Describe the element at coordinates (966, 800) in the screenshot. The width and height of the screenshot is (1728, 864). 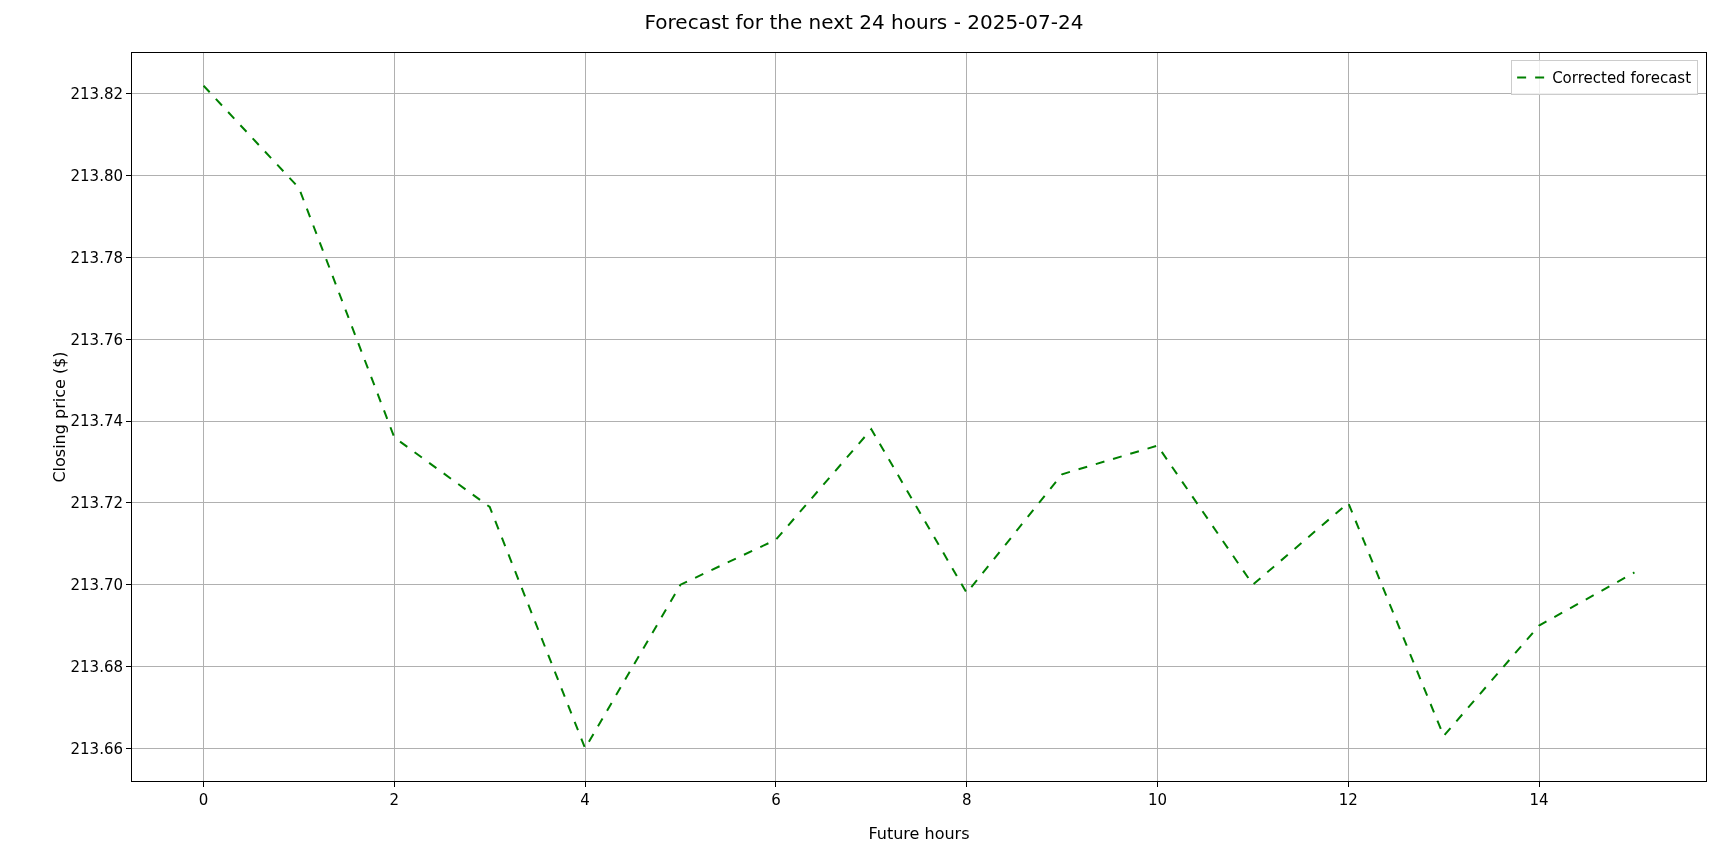
I see `x-tick-label: 8` at that location.